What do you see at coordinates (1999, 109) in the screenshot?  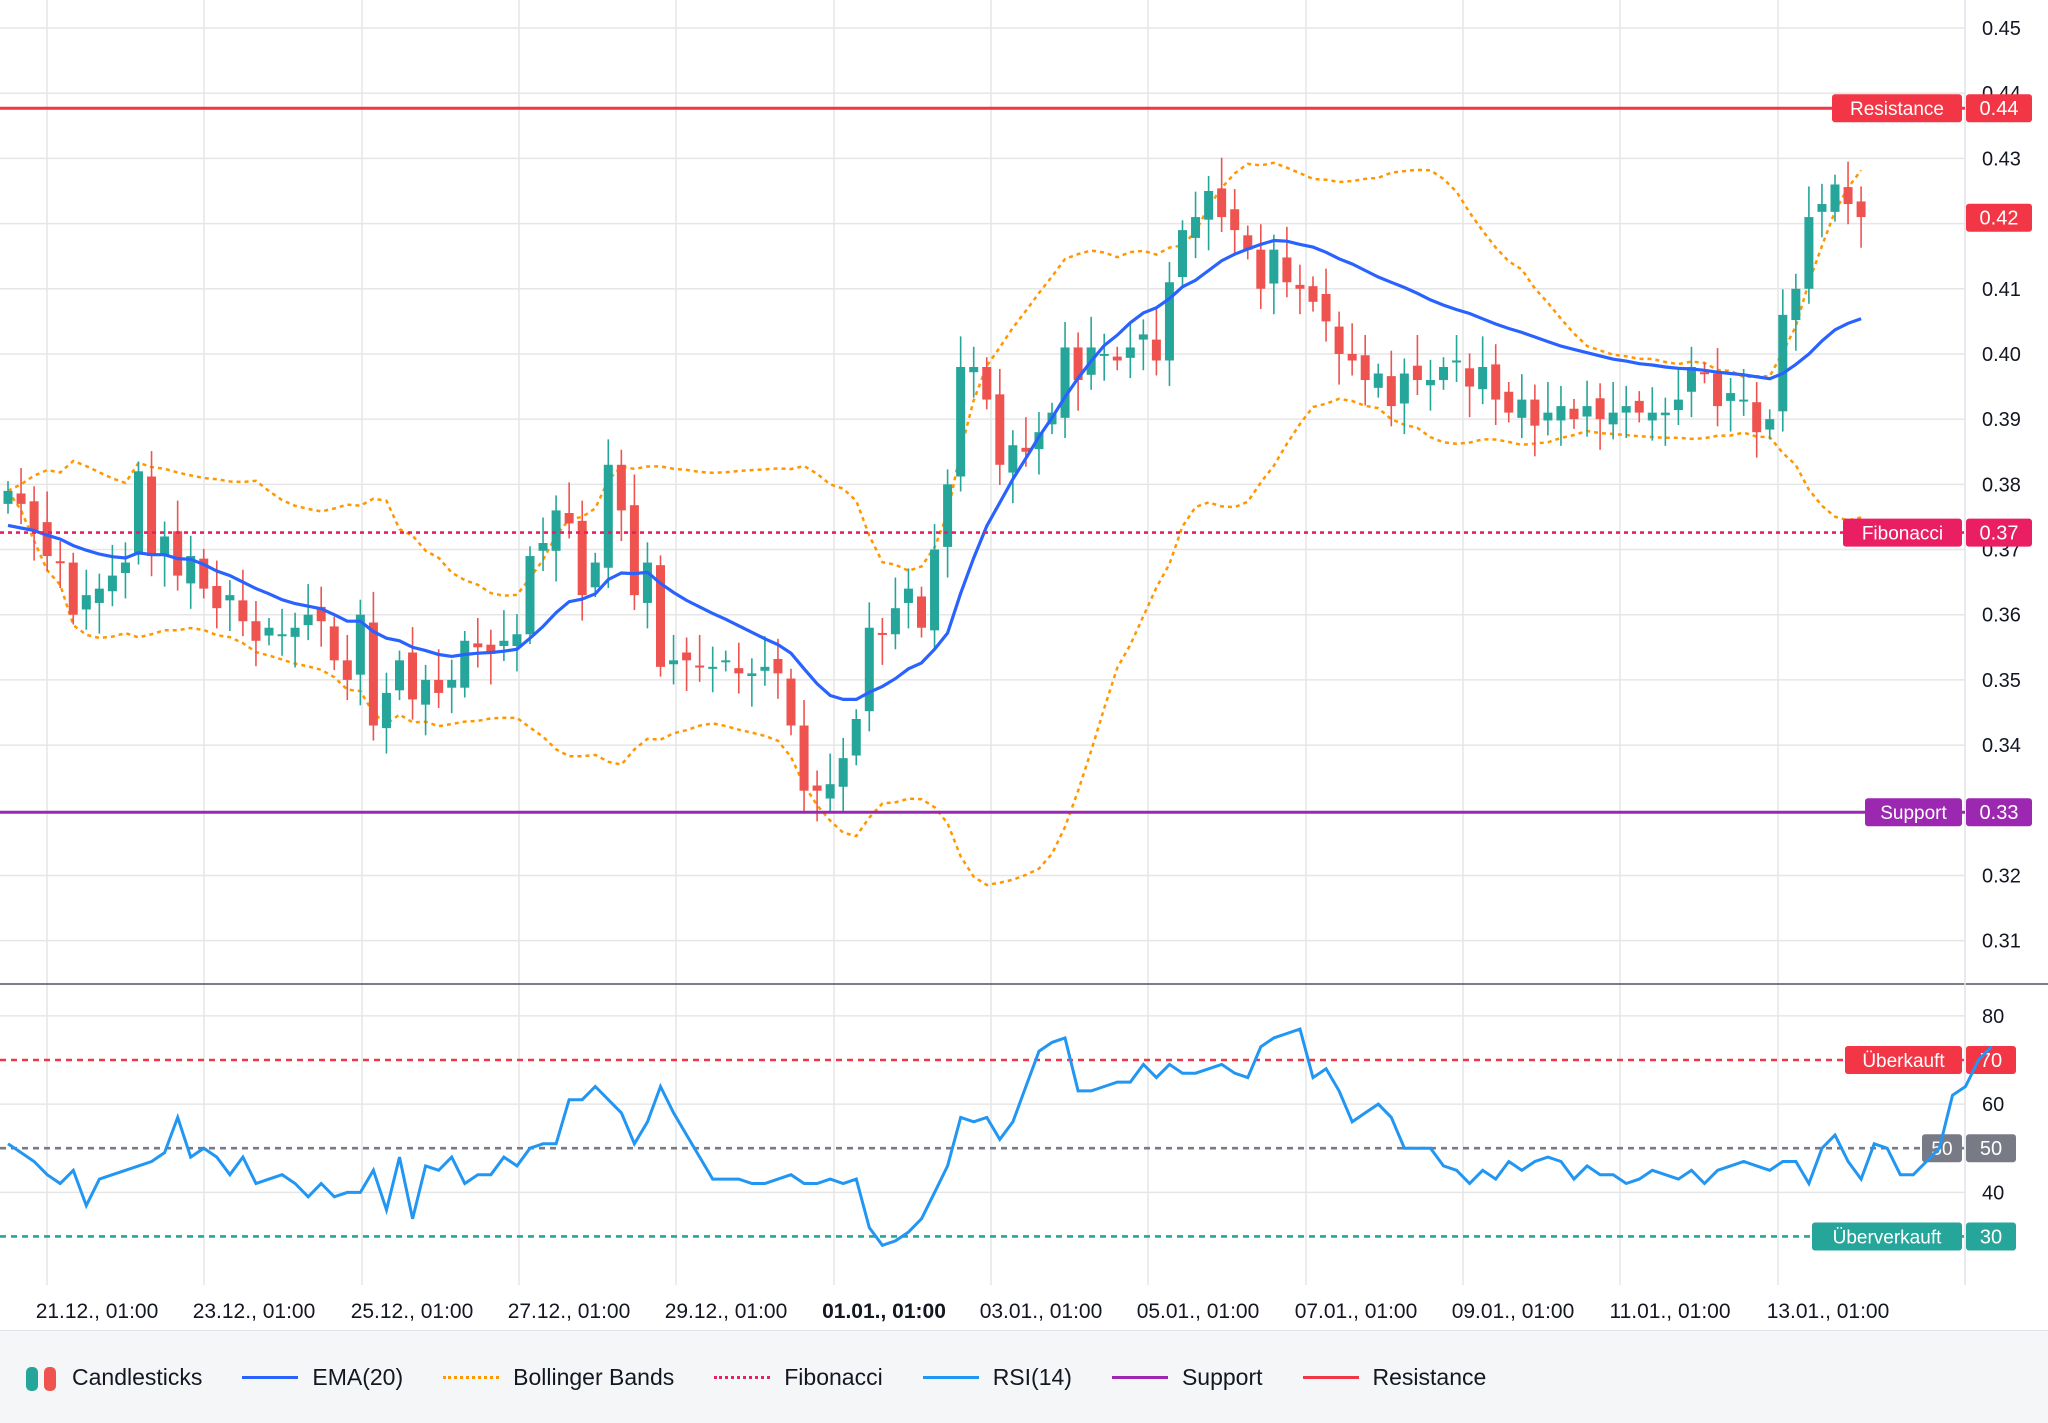 I see `level-value: 0.44` at bounding box center [1999, 109].